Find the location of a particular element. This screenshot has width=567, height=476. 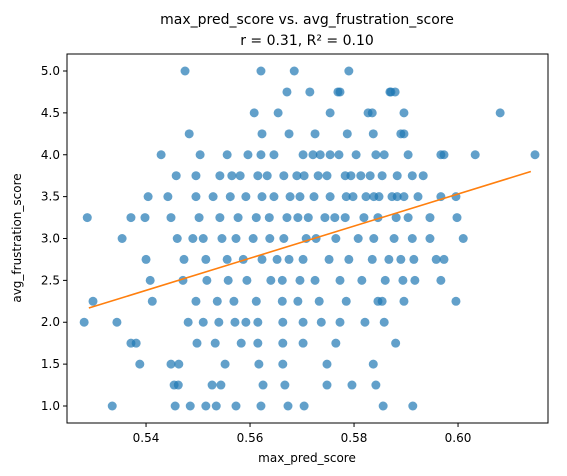

x-axis-label: max_pred_score is located at coordinates (307, 458).